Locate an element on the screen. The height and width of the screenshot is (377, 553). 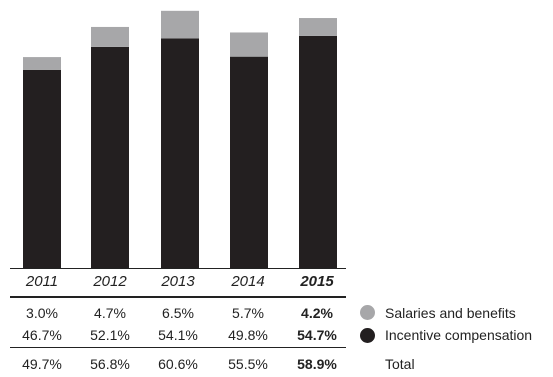
bar-incentive-2013 is located at coordinates (180, 153).